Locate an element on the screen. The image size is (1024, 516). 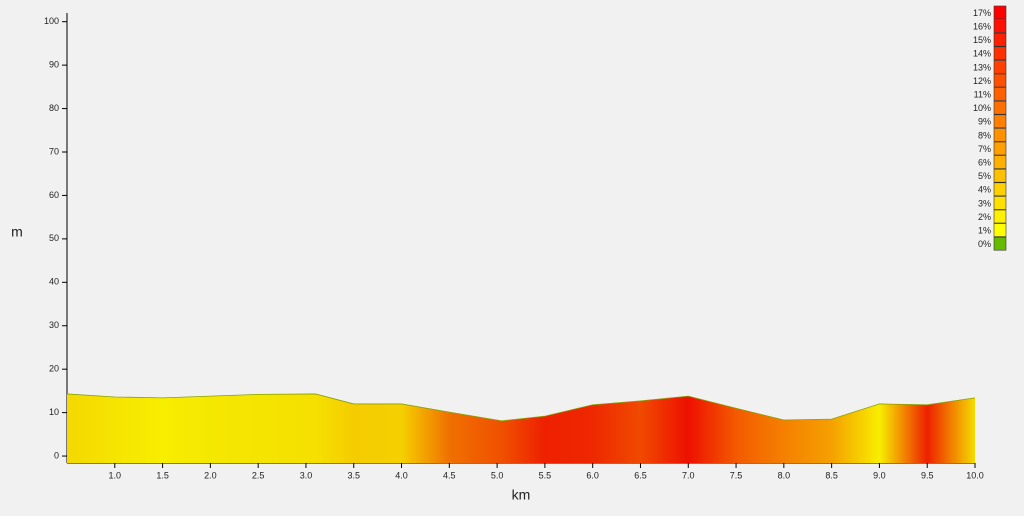
legend-label: 15% is located at coordinates (982, 40).